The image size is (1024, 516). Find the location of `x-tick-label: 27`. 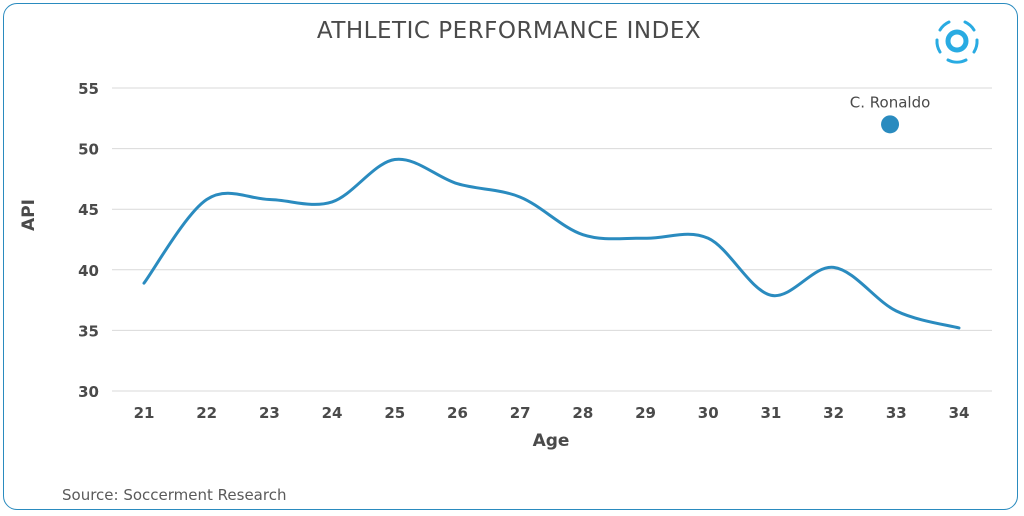

x-tick-label: 27 is located at coordinates (520, 413).